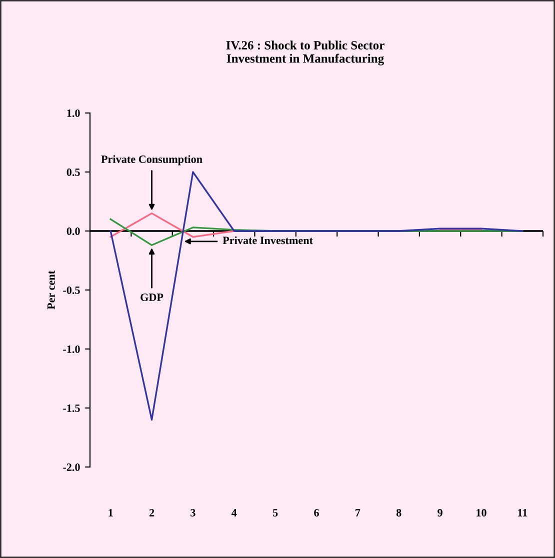 The height and width of the screenshot is (558, 555). What do you see at coordinates (51, 290) in the screenshot?
I see `y-axis-title: Per cent` at bounding box center [51, 290].